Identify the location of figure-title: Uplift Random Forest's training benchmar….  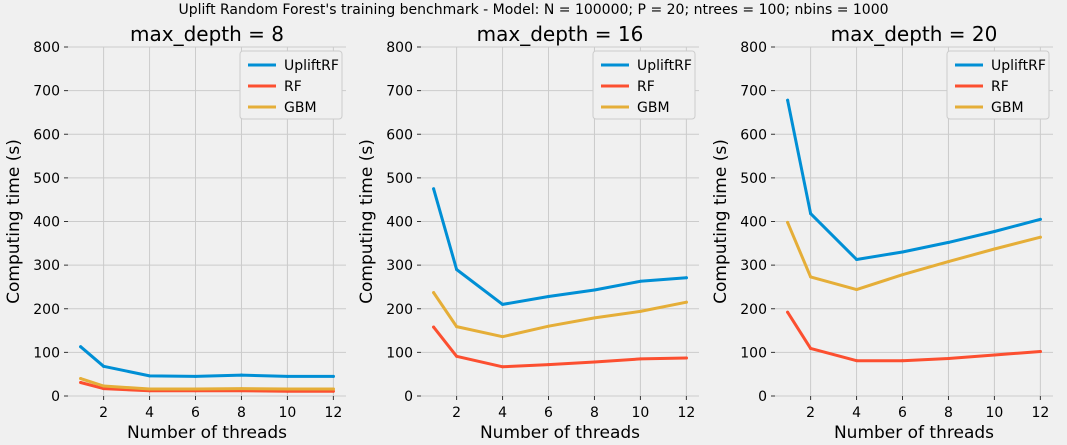
(533, 10).